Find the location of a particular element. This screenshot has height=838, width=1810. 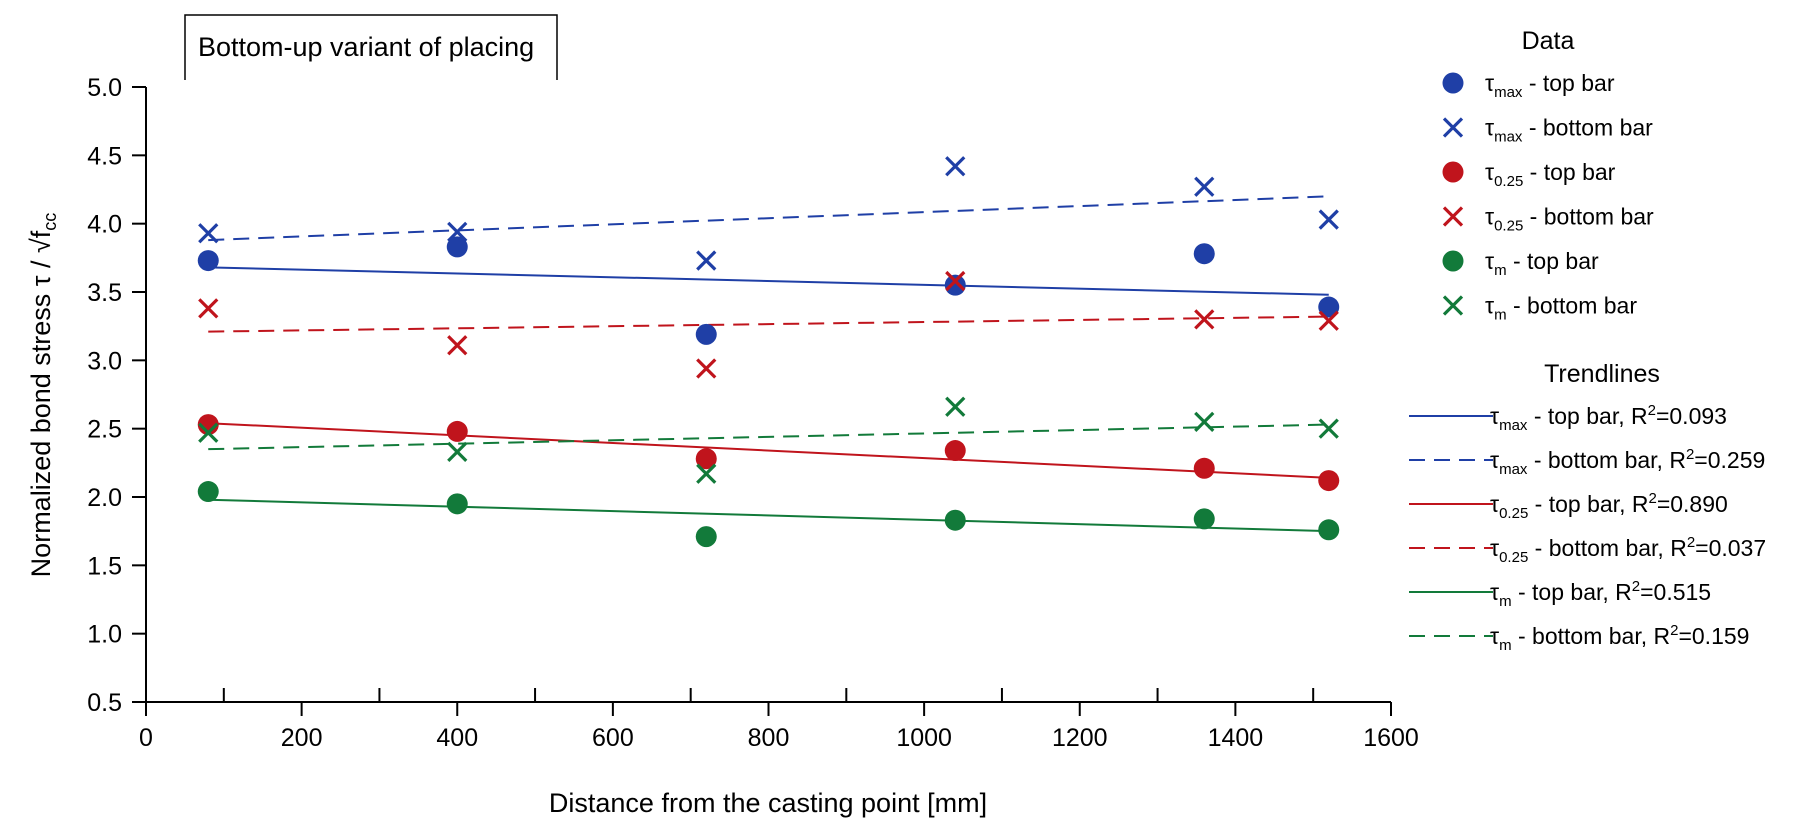

legend-trend-item: τmax - bottom bar, R2=0.259 is located at coordinates (1587, 462).